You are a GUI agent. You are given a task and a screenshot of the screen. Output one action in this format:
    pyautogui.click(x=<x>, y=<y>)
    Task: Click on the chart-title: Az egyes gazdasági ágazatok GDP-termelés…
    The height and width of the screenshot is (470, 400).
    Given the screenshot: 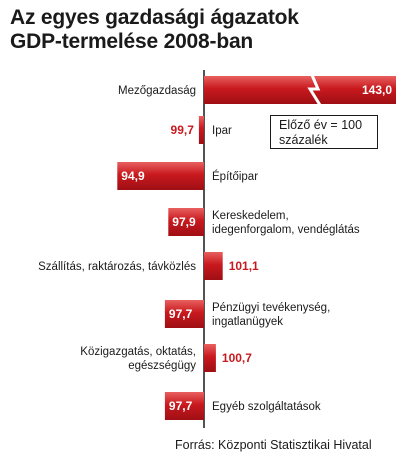 What is the action you would take?
    pyautogui.click(x=200, y=30)
    